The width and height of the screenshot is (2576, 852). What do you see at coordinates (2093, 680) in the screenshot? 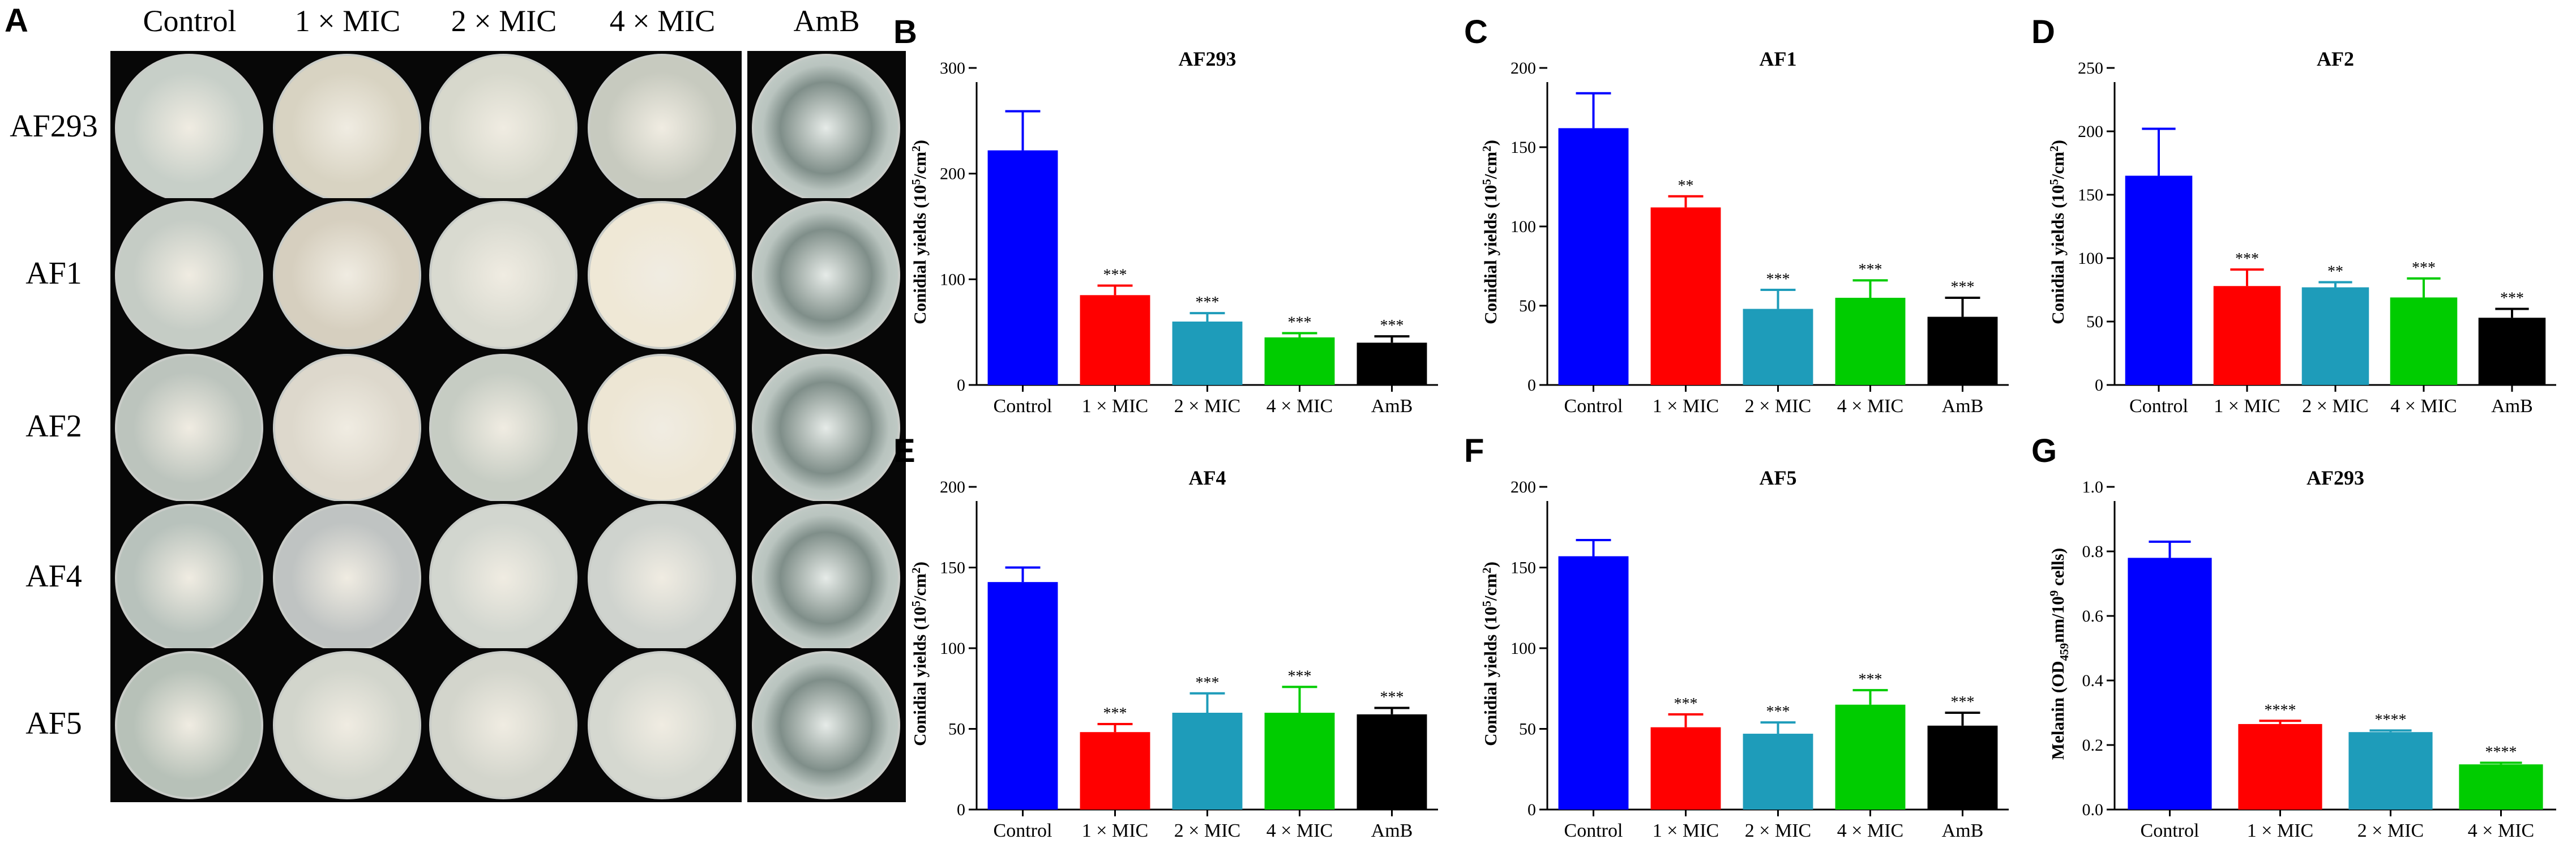
I see `y-tick-label: 0.4` at bounding box center [2093, 680].